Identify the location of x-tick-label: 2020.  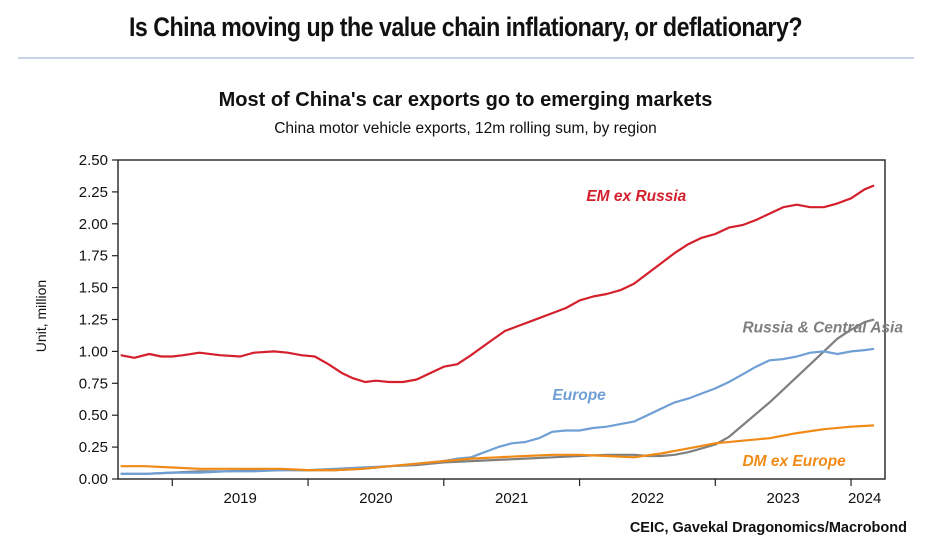
(375, 498).